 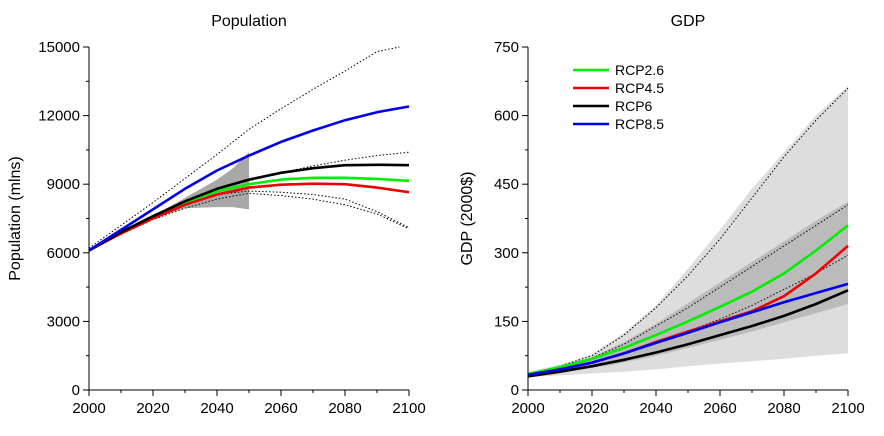 I want to click on legend-label: RCP6, so click(x=634, y=106).